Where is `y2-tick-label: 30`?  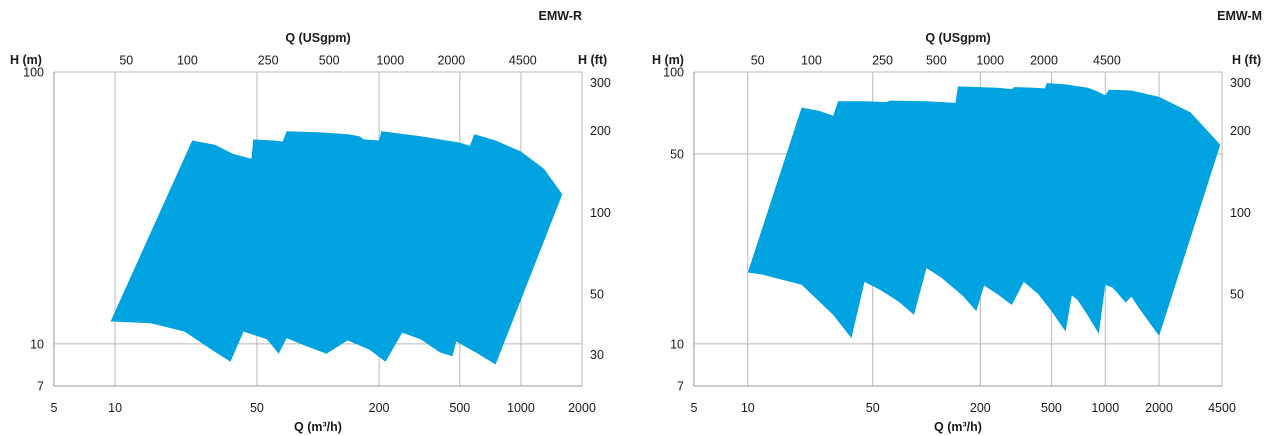
y2-tick-label: 30 is located at coordinates (597, 355).